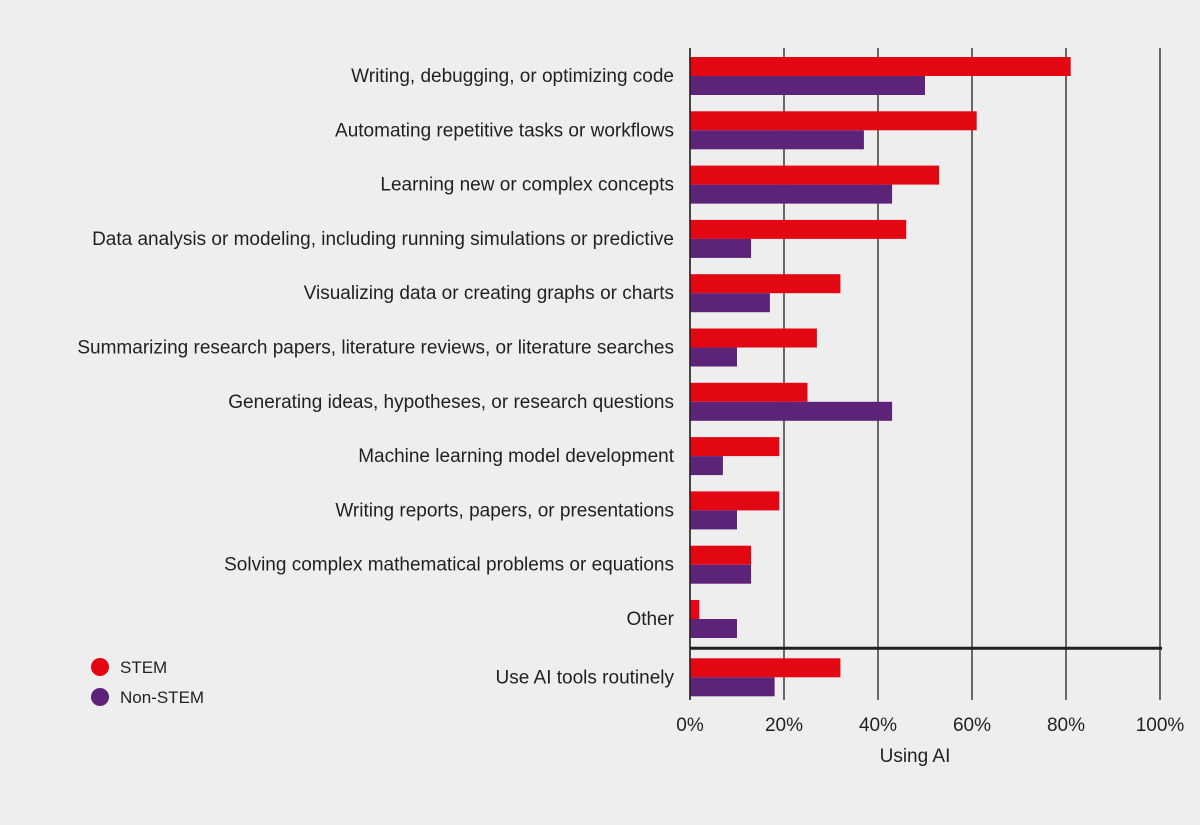  I want to click on x-tick-label: 20%, so click(784, 725).